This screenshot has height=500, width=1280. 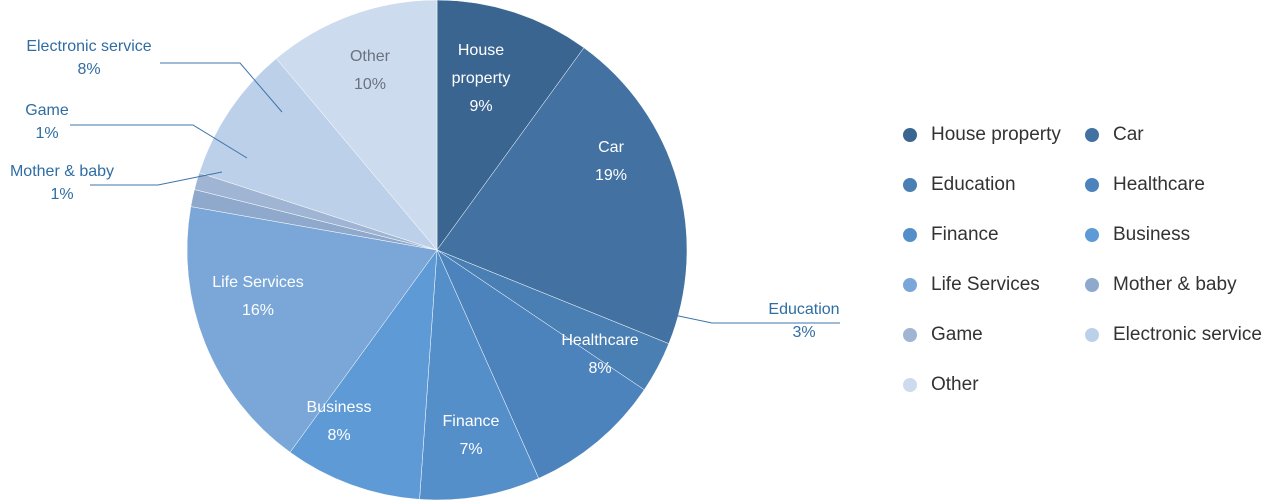 I want to click on legend-label: Game, so click(x=957, y=334).